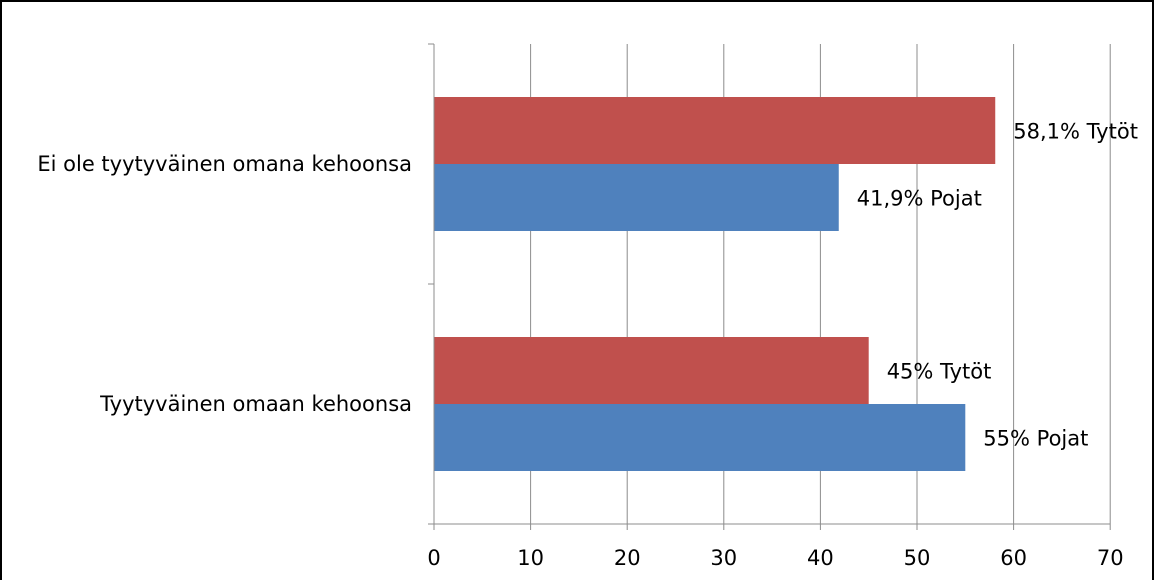  What do you see at coordinates (820, 558) in the screenshot?
I see `x-tick-label-40: 40` at bounding box center [820, 558].